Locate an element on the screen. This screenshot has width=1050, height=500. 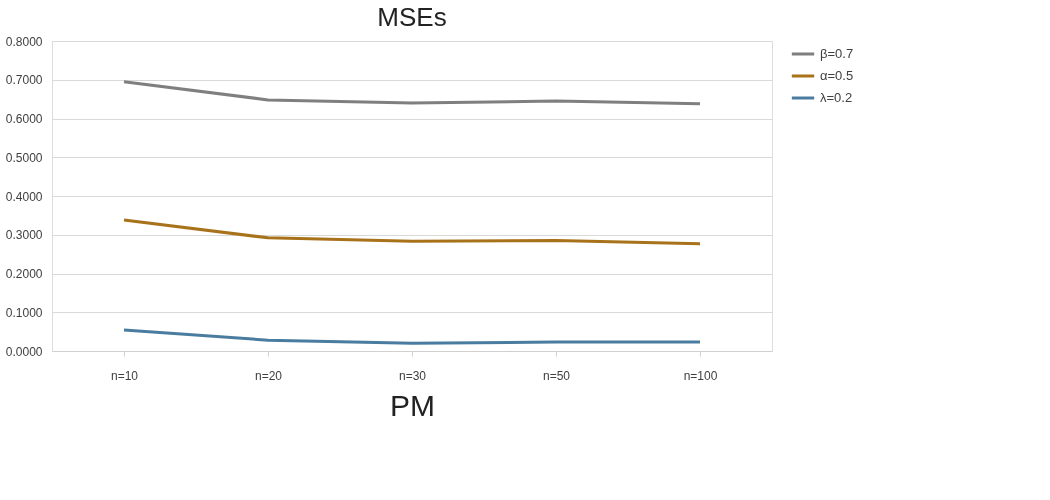
y-tick-label: 0.3000 is located at coordinates (24, 235).